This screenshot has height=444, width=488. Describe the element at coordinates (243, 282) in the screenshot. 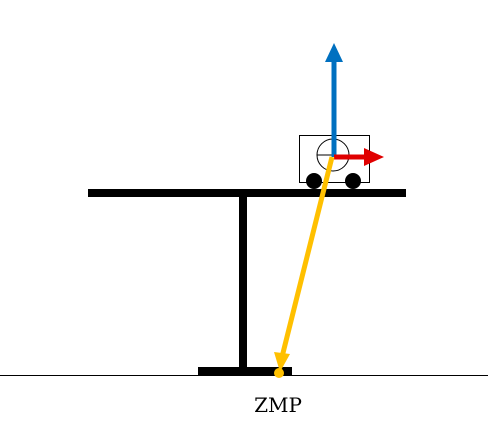

I see `table-leg` at that location.